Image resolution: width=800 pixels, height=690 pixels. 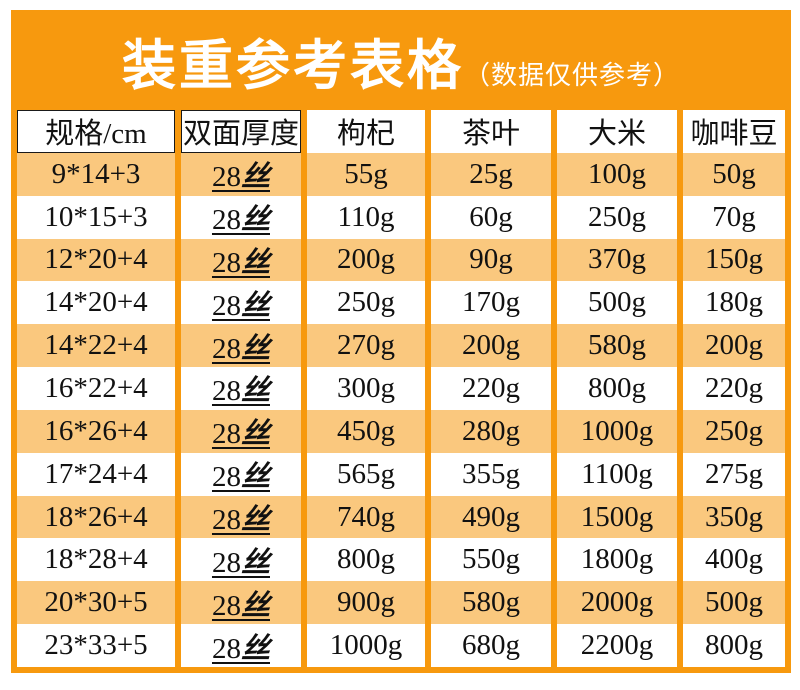 I want to click on weight-cell: 180g, so click(x=734, y=303).